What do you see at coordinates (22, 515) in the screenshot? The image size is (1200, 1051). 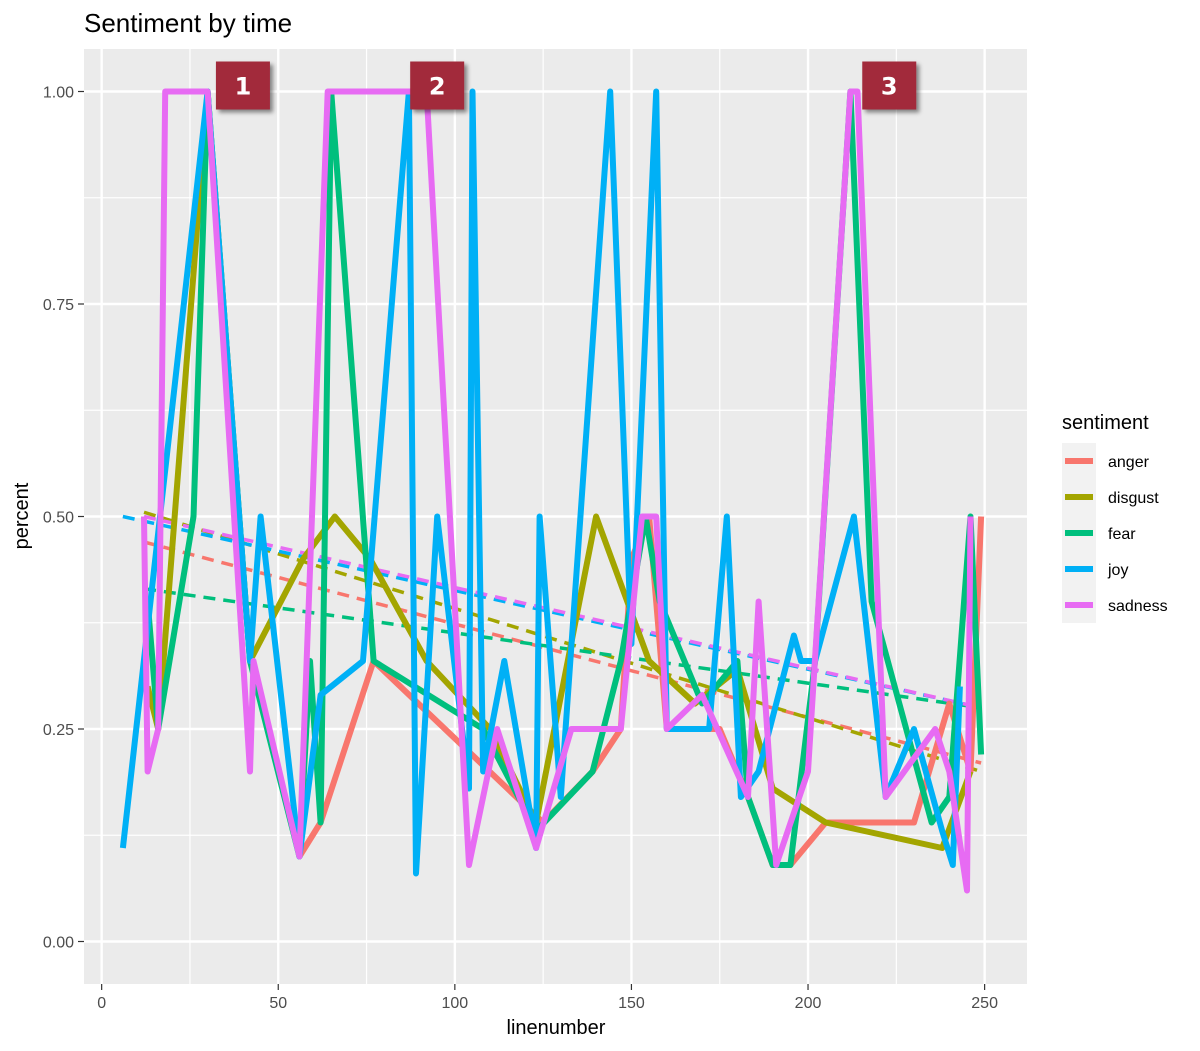 I see `y-axis-title: percent` at bounding box center [22, 515].